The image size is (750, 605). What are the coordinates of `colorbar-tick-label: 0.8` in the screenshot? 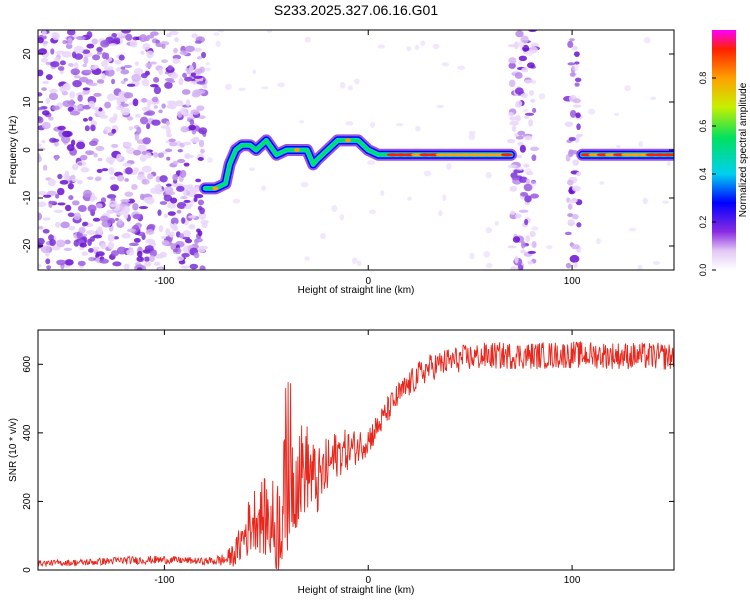 It's located at (703, 78).